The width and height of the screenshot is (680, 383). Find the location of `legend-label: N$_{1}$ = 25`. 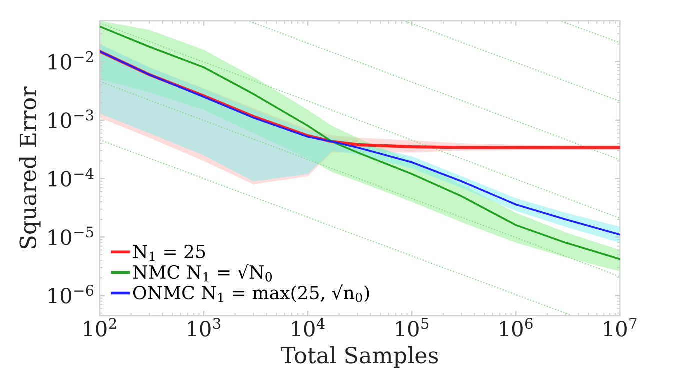

legend-label: N$_{1}$ = 25 is located at coordinates (169, 253).